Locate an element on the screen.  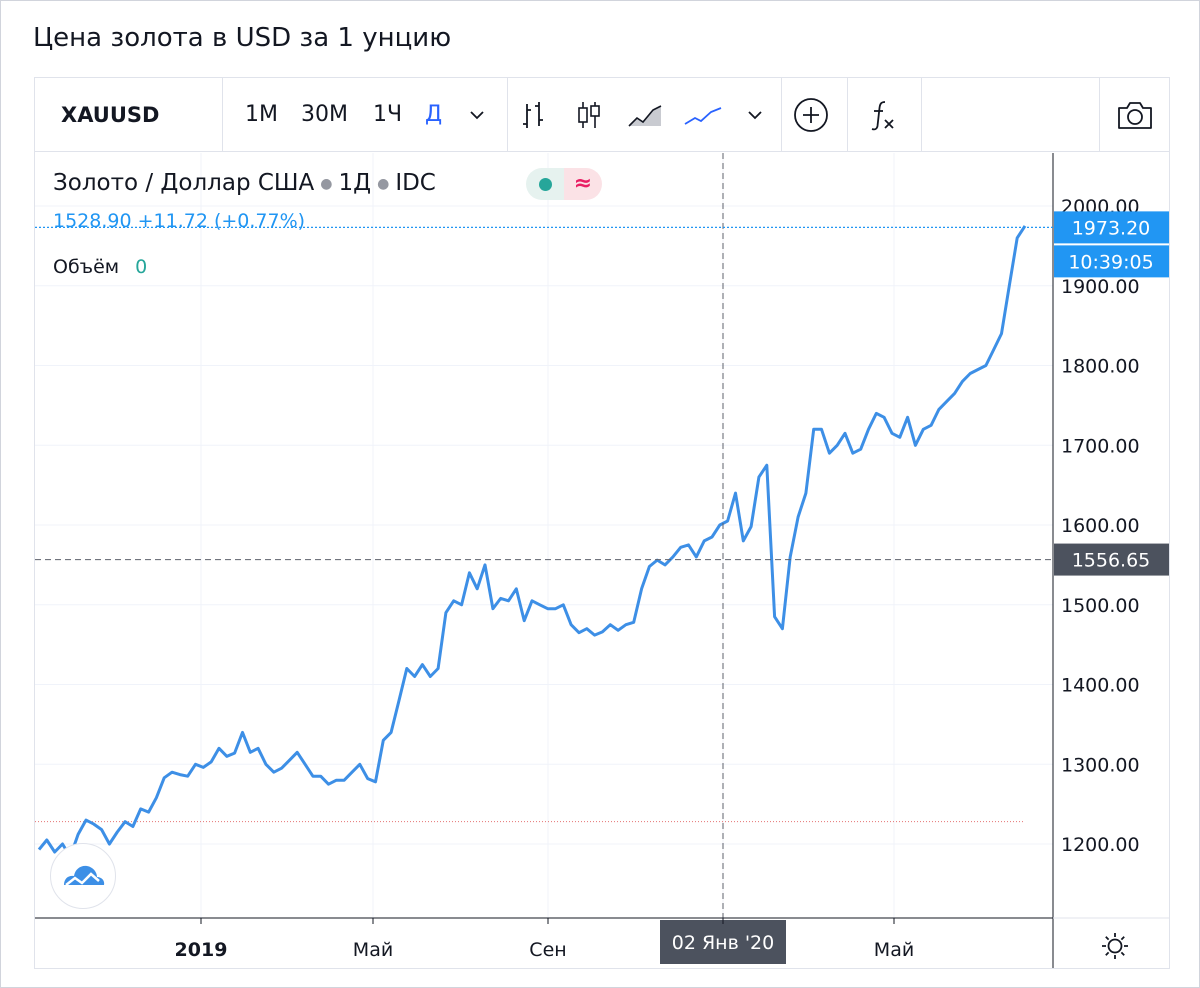
time-axis: 2019 Май Сен Май is located at coordinates (602, 939).